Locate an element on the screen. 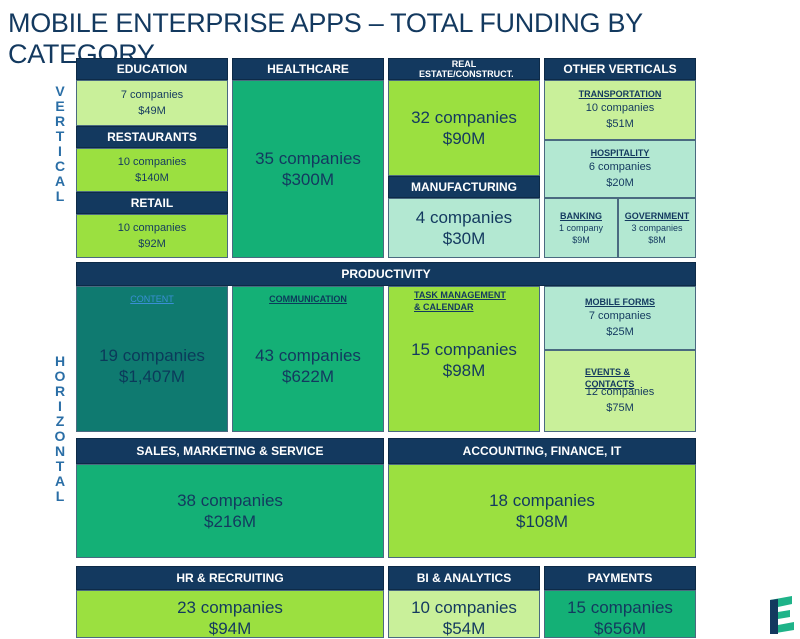 This screenshot has height=639, width=800. task-management-companies: 15 companies is located at coordinates (464, 349).